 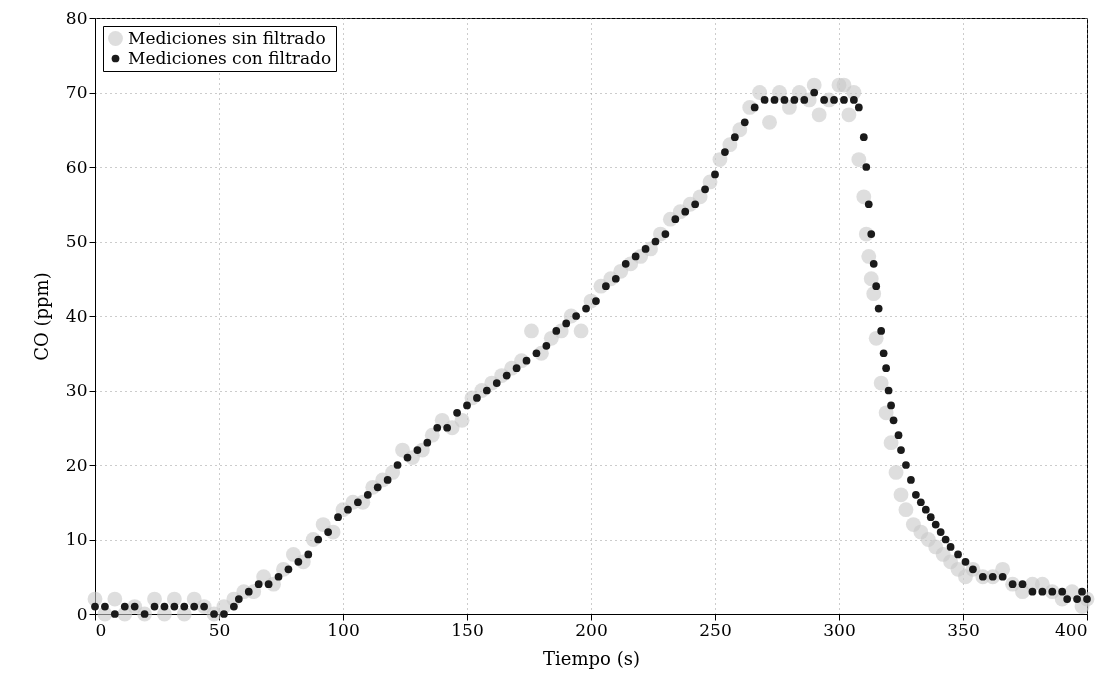 I want to click on x-tick-label: 50, so click(x=219, y=629).